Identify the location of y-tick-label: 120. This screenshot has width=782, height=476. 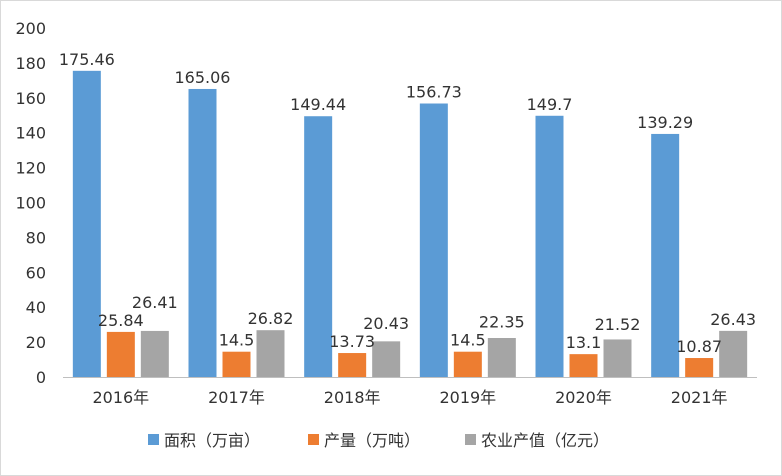
(30, 168).